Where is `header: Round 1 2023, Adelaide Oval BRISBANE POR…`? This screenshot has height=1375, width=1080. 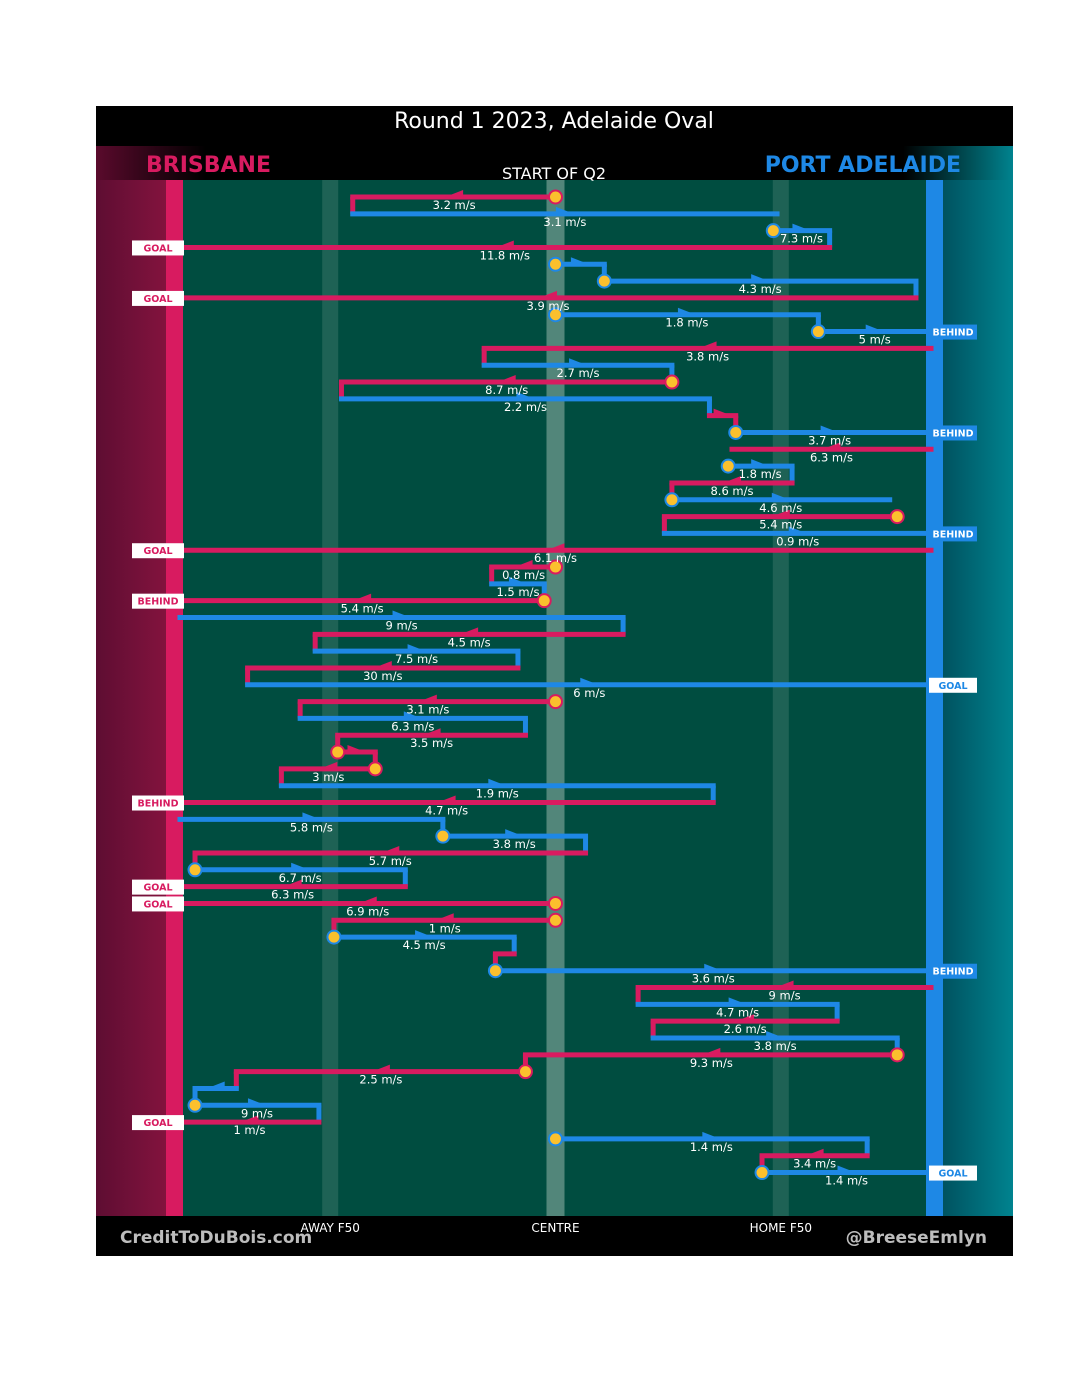 header: Round 1 2023, Adelaide Oval BRISBANE POR… is located at coordinates (553, 146).